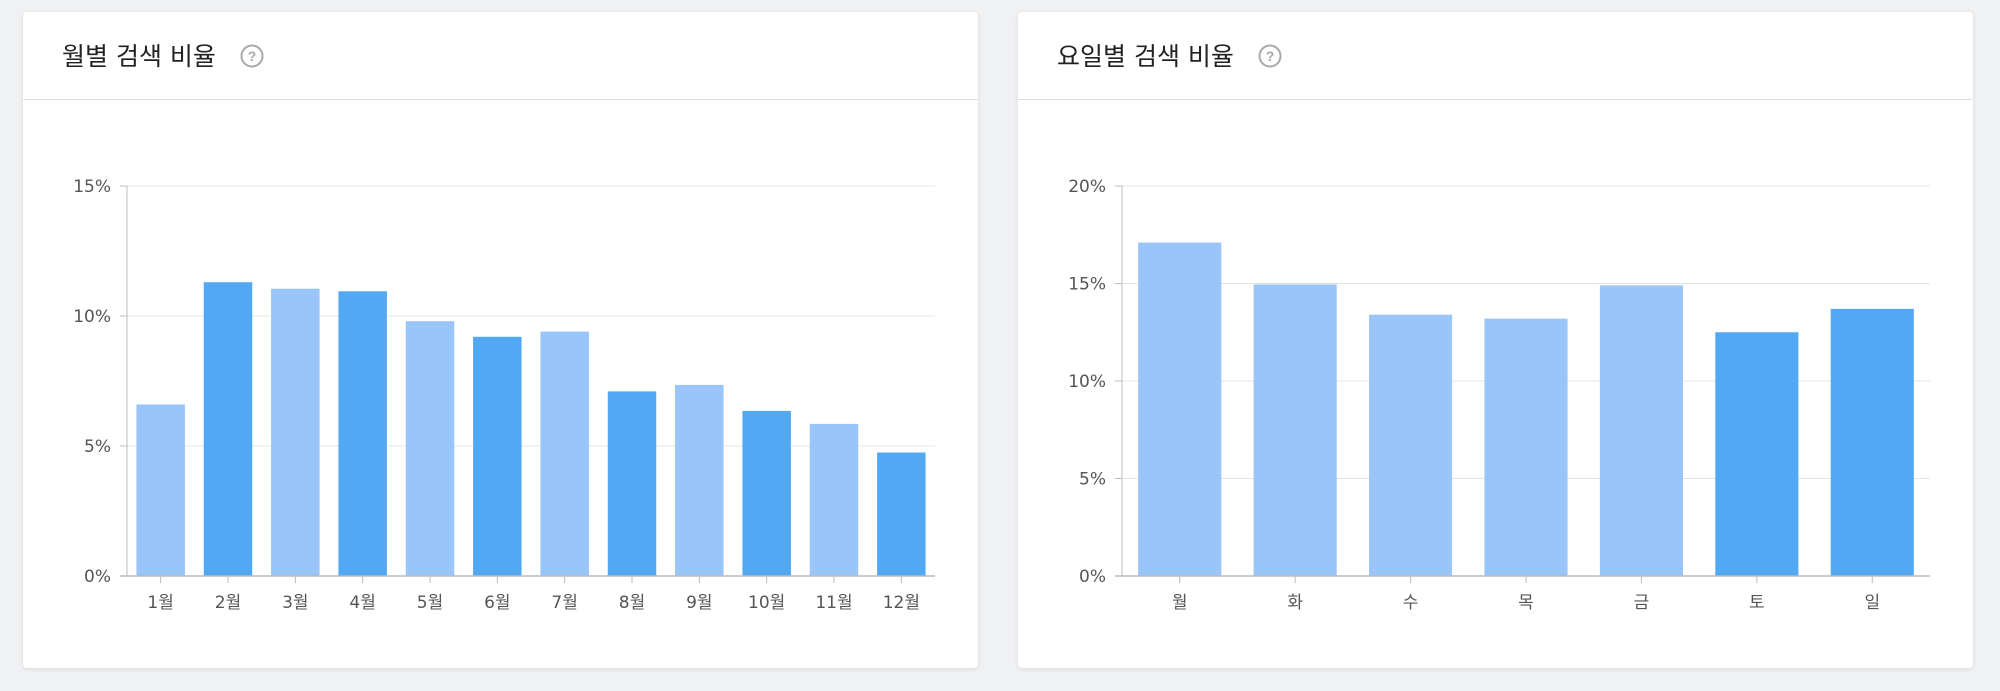 The image size is (2000, 691). I want to click on chart-title-row: 요일별 검색 비율 ?, so click(1169, 57).